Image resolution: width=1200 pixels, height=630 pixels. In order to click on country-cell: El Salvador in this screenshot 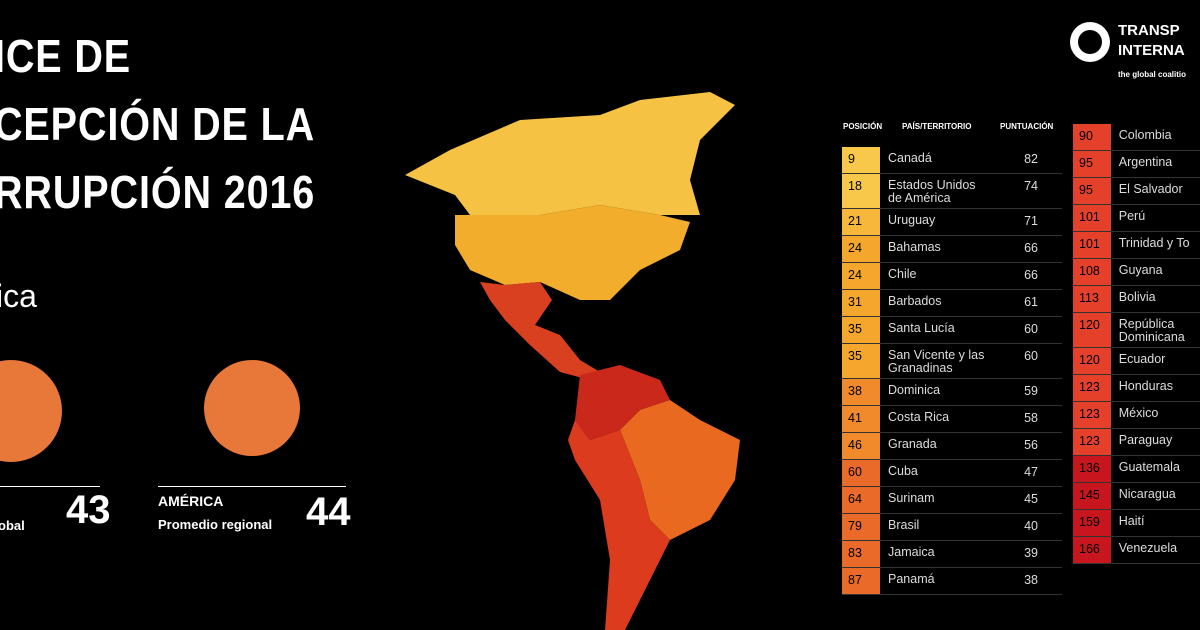, I will do `click(1150, 189)`.